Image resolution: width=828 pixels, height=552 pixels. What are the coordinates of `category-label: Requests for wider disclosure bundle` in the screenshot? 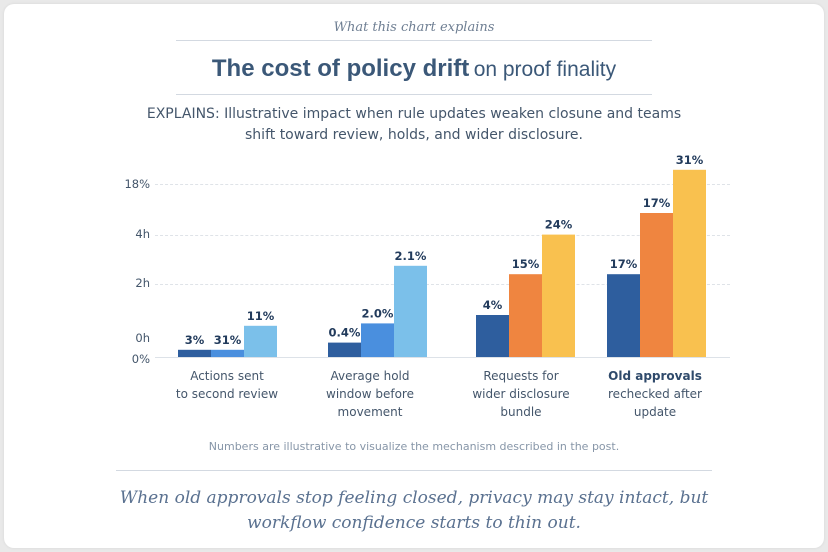 It's located at (521, 394).